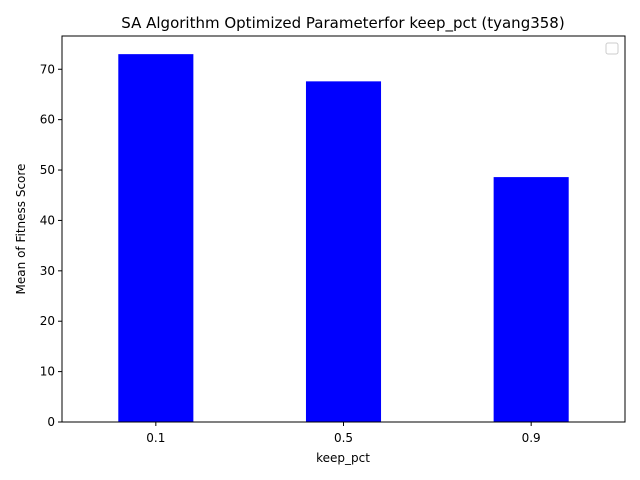 This screenshot has width=640, height=480. What do you see at coordinates (47, 170) in the screenshot?
I see `y-tick-label: 50` at bounding box center [47, 170].